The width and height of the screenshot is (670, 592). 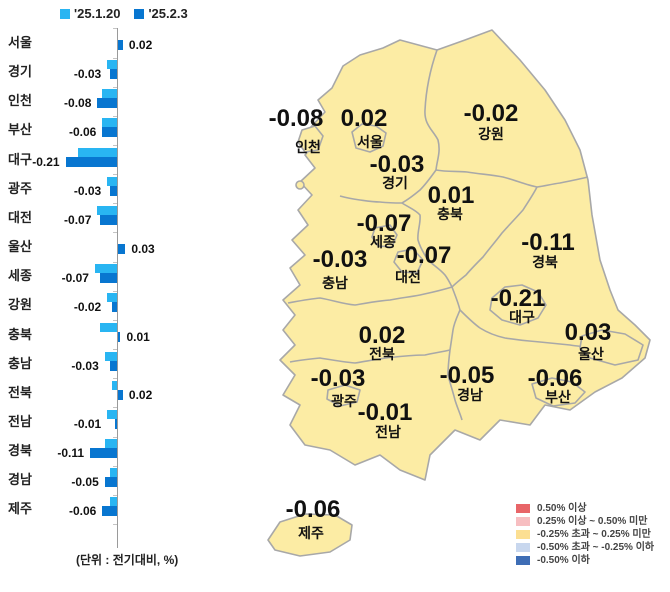 I want to click on bar-row-label: 광주, so click(x=20, y=188).